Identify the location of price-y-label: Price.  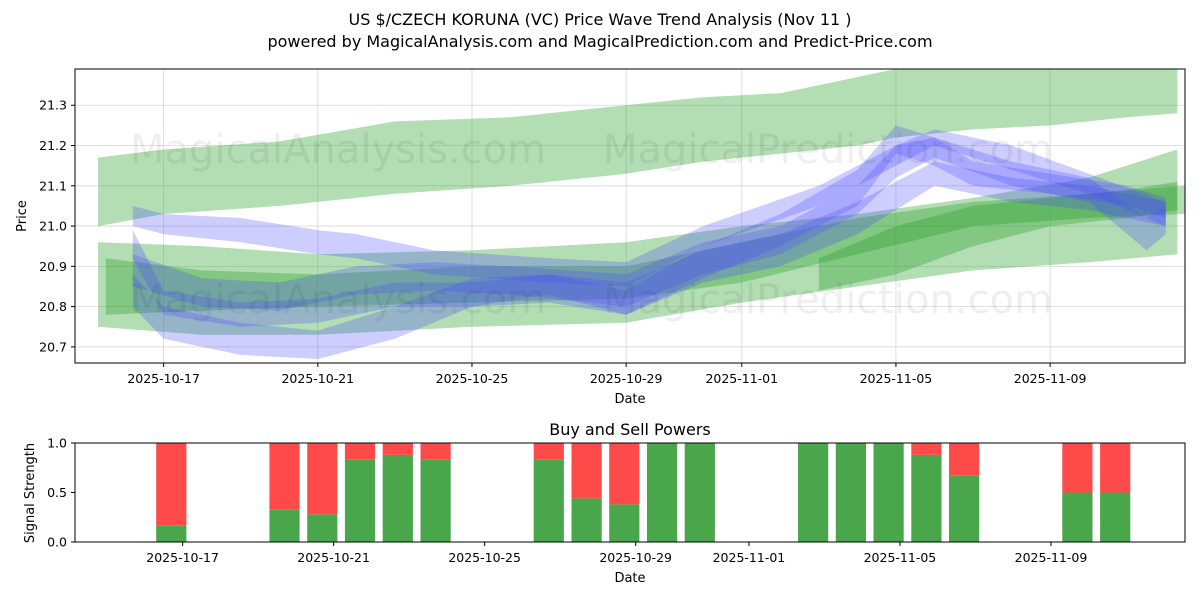
(22, 216).